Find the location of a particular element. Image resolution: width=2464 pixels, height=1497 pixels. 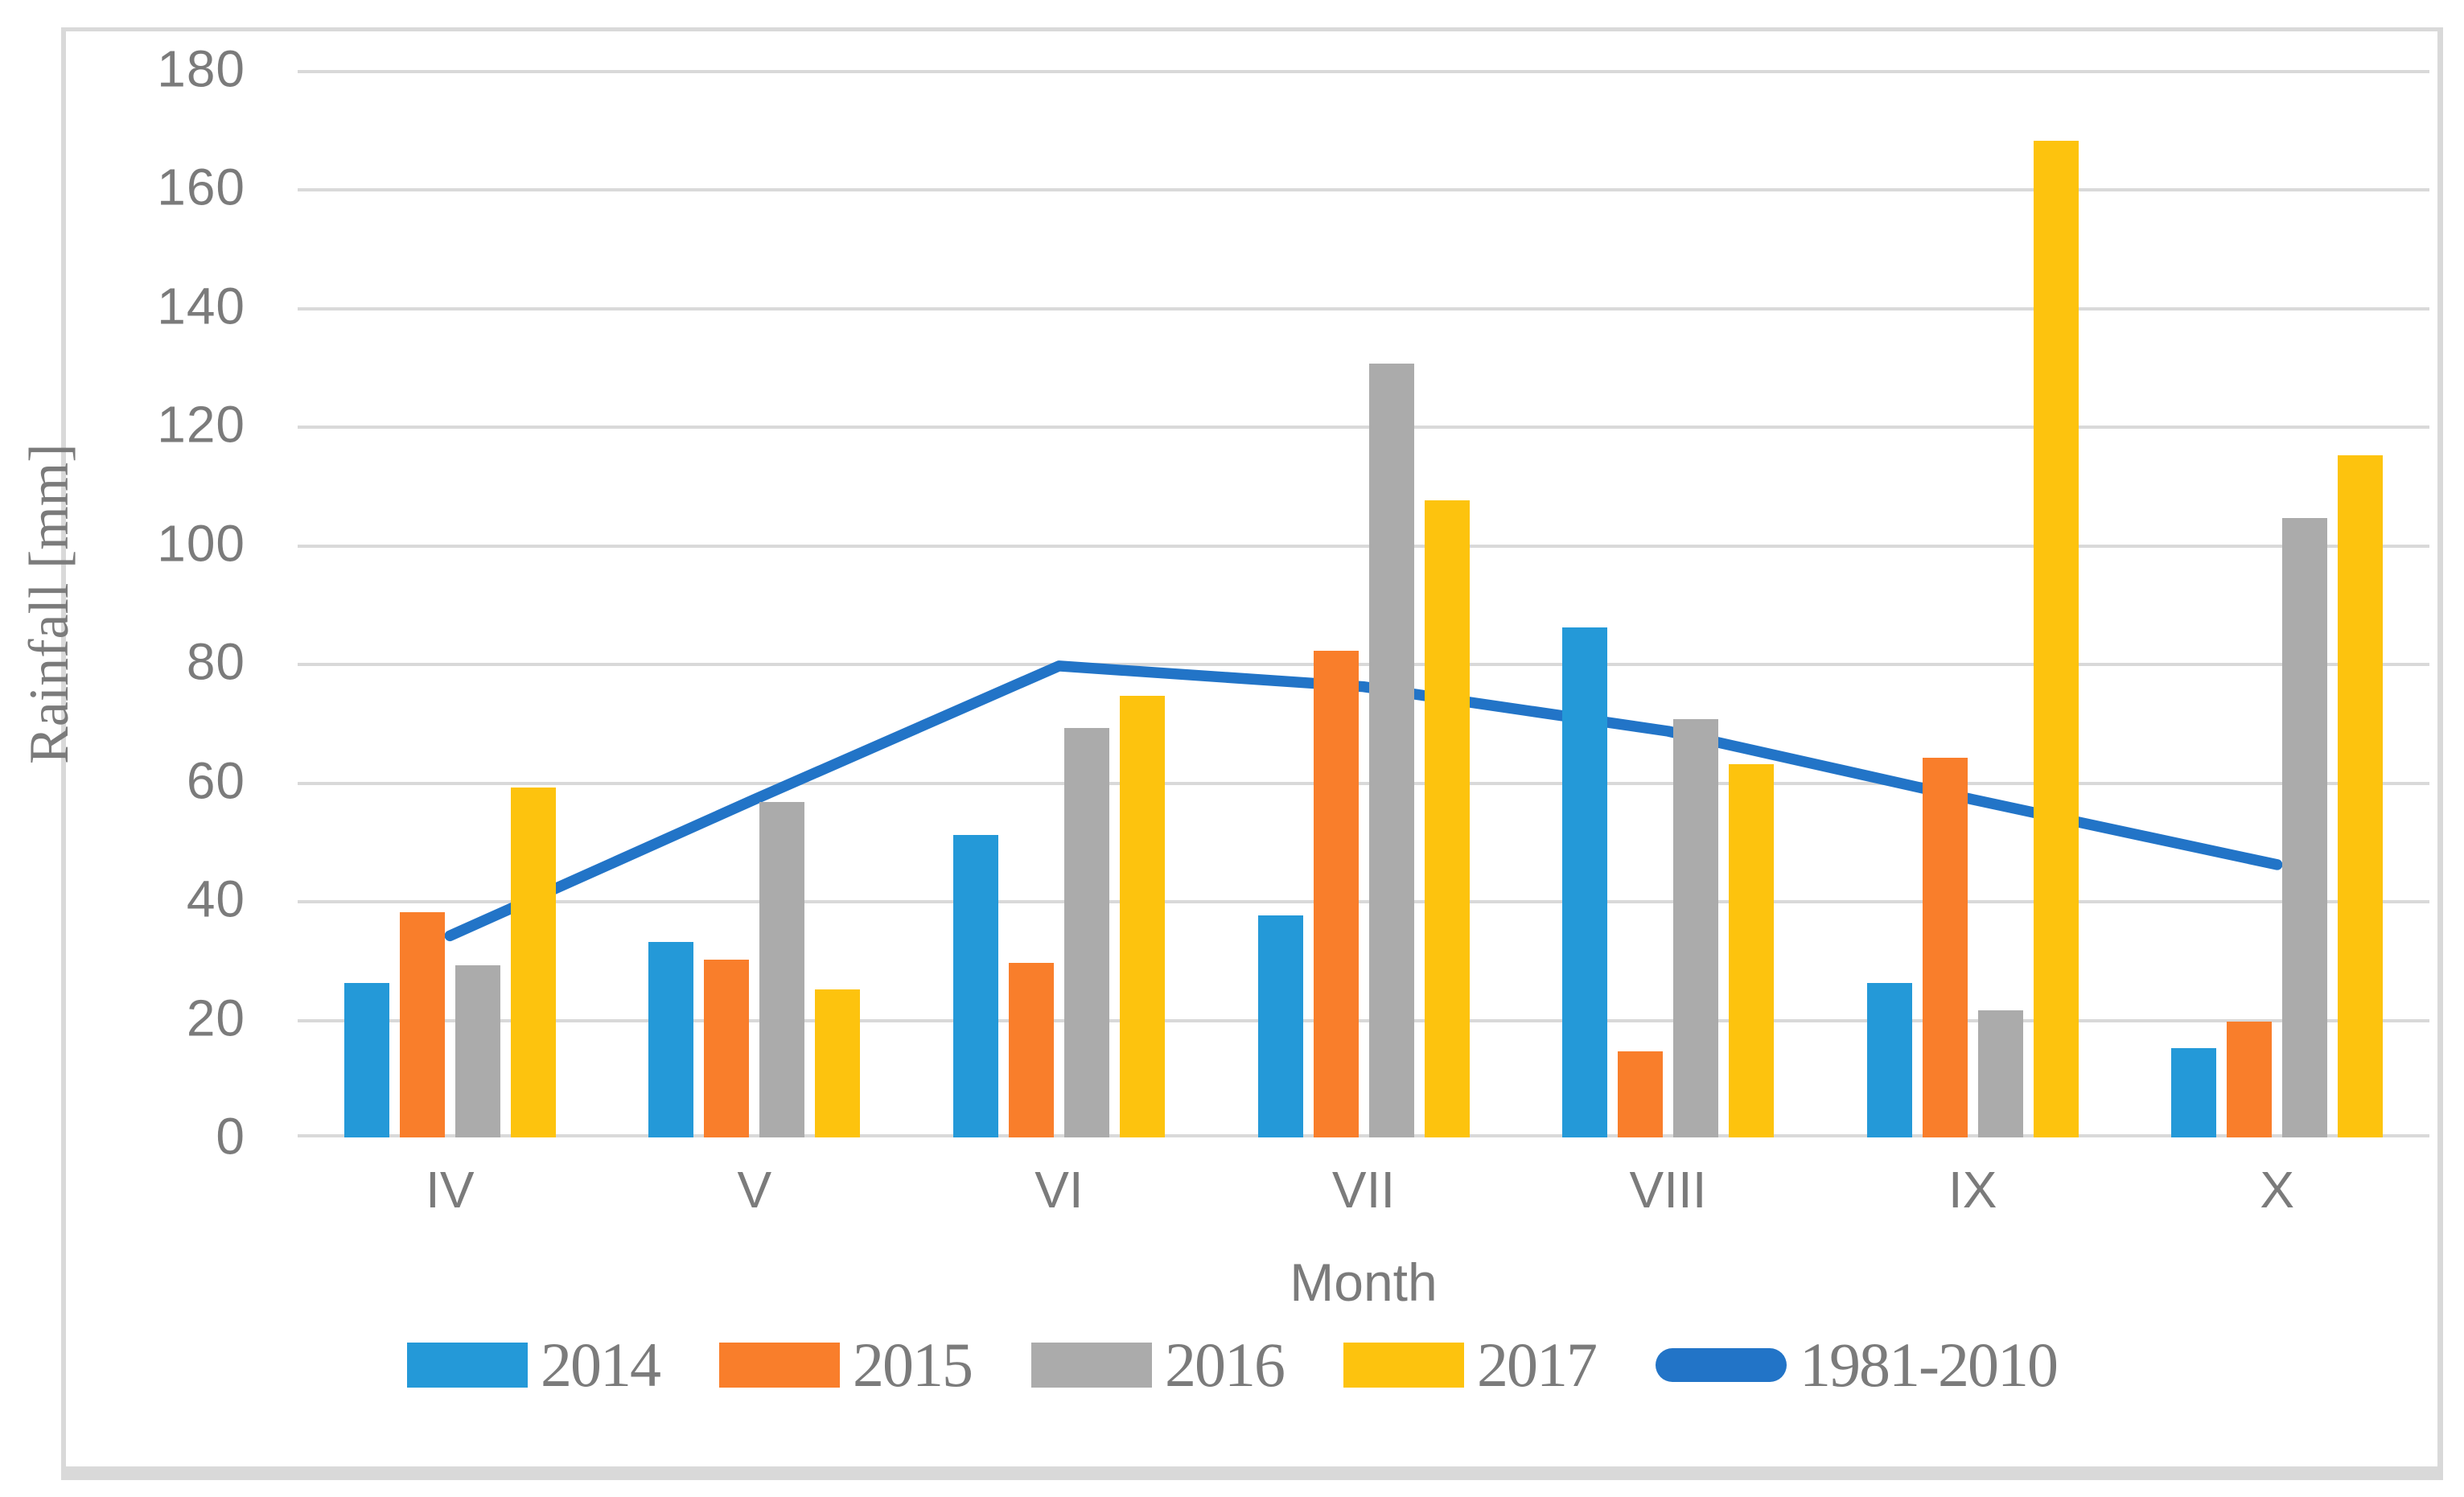

legend-label-2015: 2015 is located at coordinates (913, 1365).